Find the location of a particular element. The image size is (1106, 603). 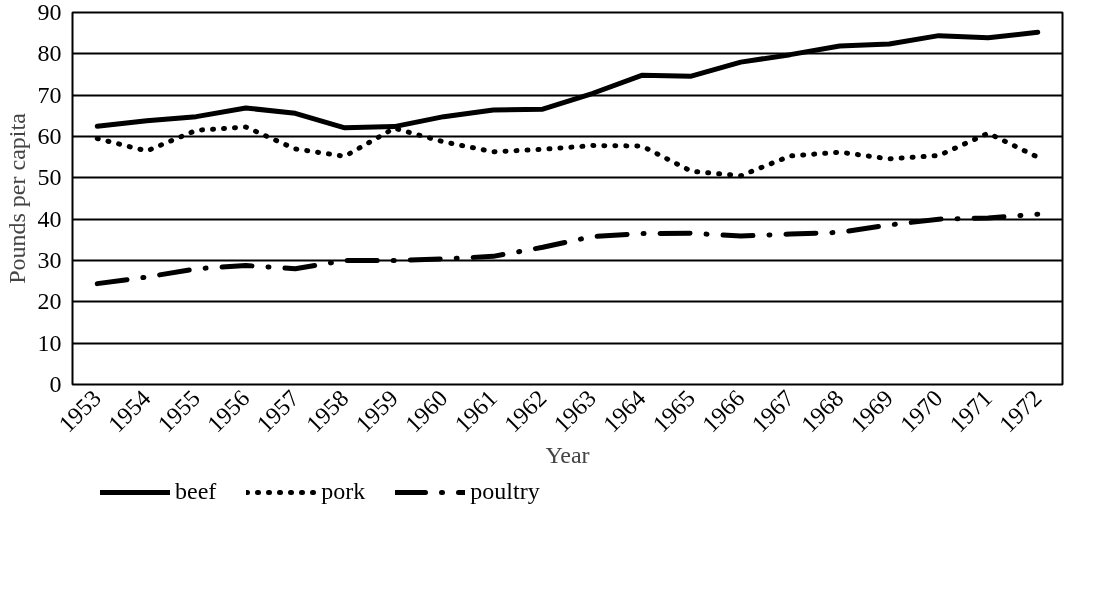

y-tick-label: 40 is located at coordinates (49, 218).